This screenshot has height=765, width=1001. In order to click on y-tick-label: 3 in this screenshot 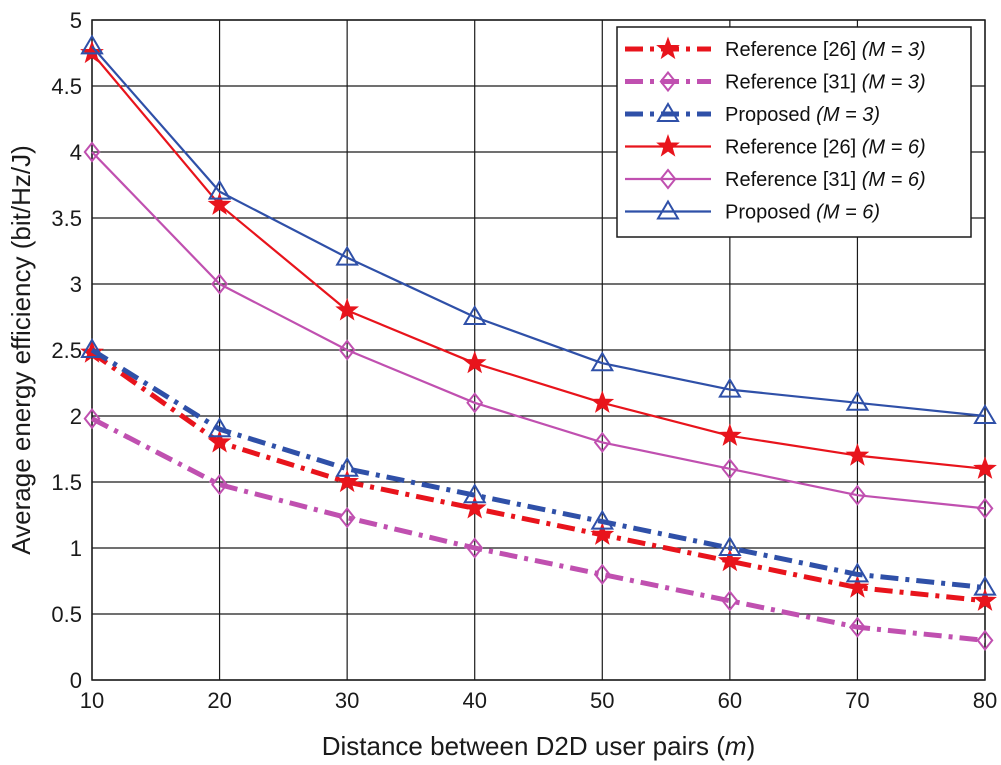, I will do `click(76, 284)`.